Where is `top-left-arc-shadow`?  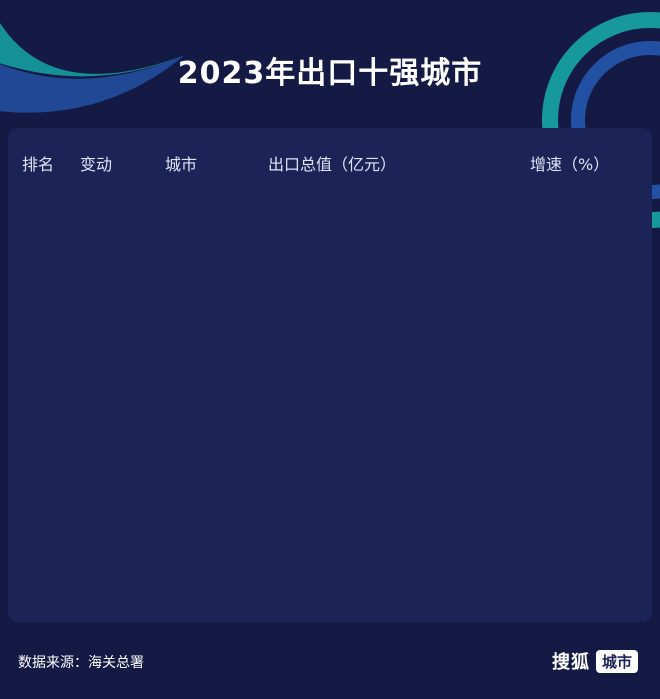
top-left-arc-shadow is located at coordinates (92, 84).